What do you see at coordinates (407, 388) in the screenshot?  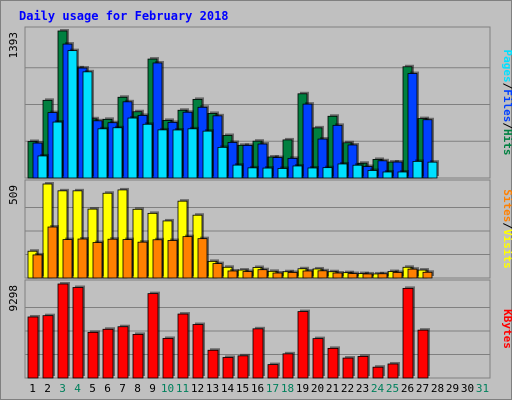 I see `x-tick-label: 26` at bounding box center [407, 388].